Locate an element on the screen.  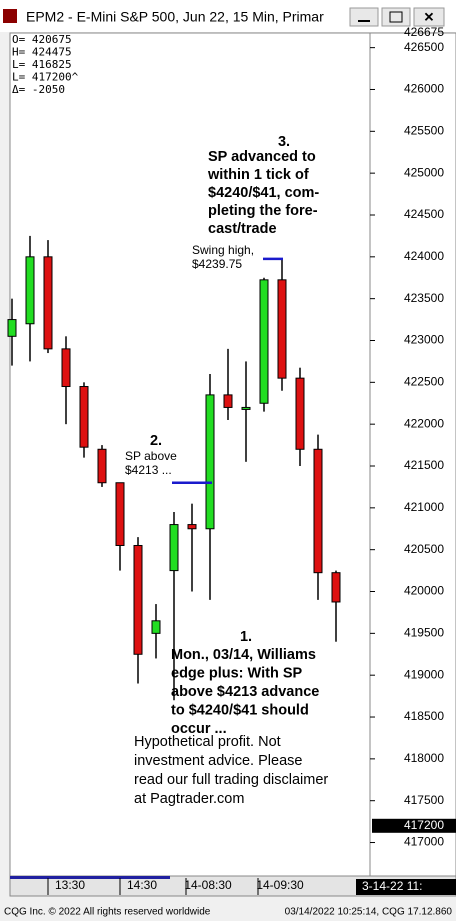
minimize-button is located at coordinates (364, 17).